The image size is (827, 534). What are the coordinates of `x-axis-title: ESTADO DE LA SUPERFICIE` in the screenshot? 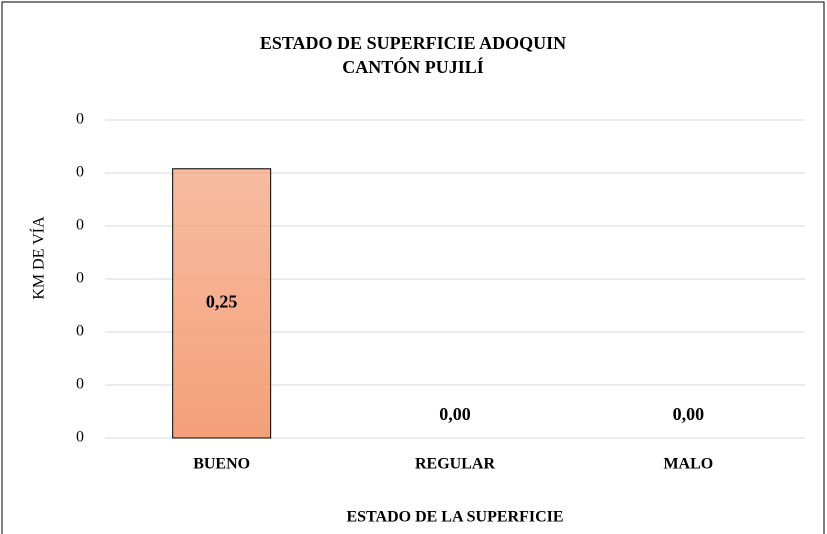 It's located at (454, 517).